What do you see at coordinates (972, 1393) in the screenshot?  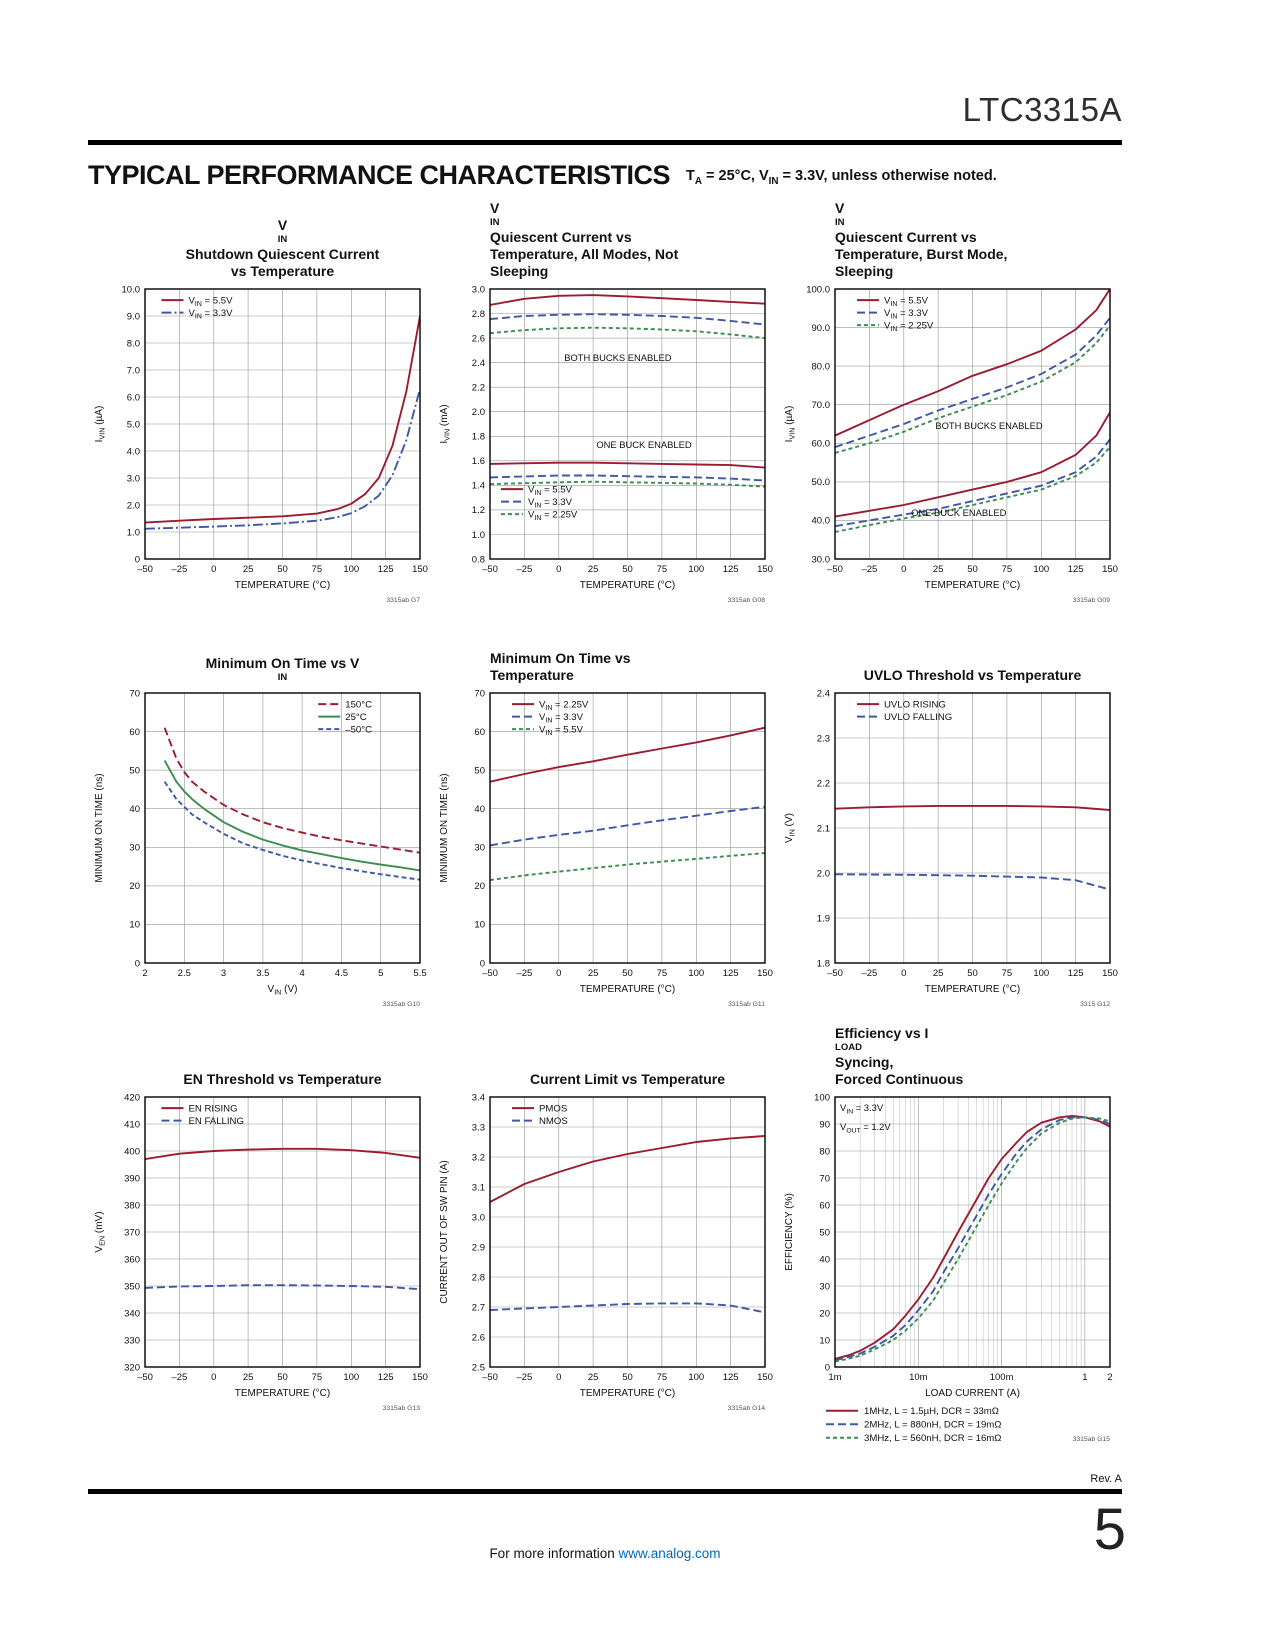 I see `svg-text: LOAD CURRENT (A)` at bounding box center [972, 1393].